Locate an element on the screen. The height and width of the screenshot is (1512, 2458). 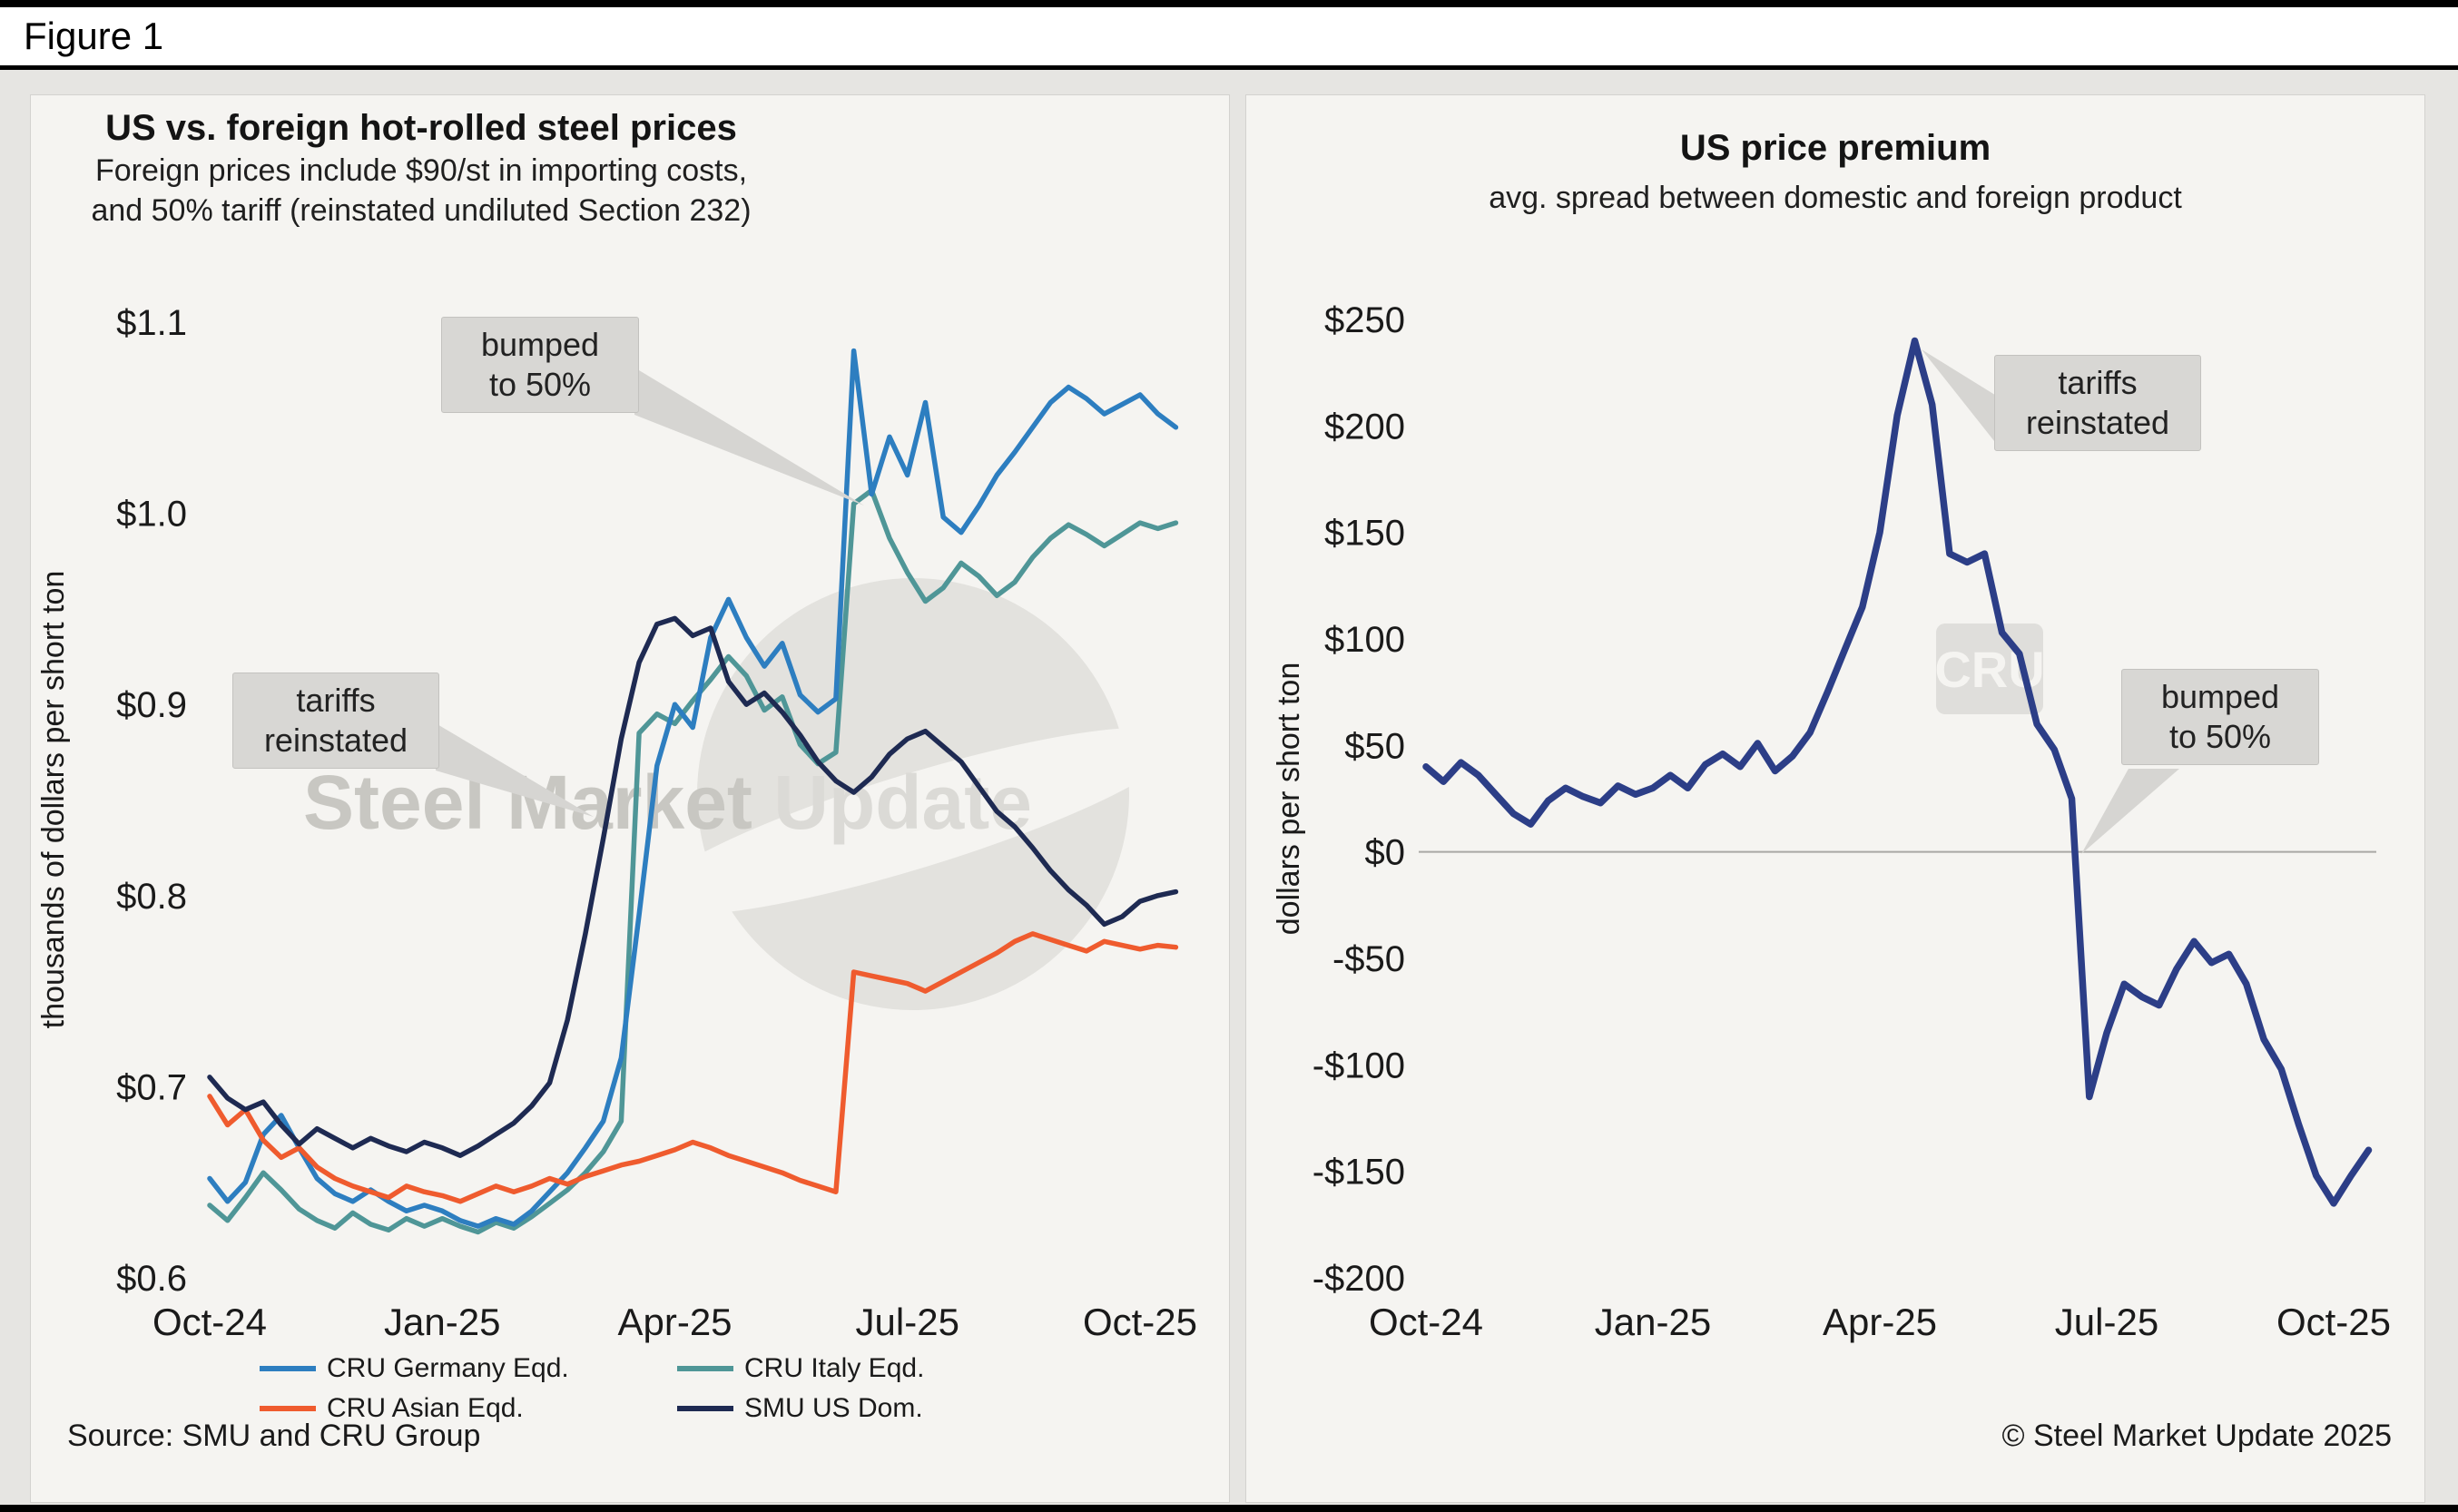
y-tick-label: $0.7 is located at coordinates (152, 1087).